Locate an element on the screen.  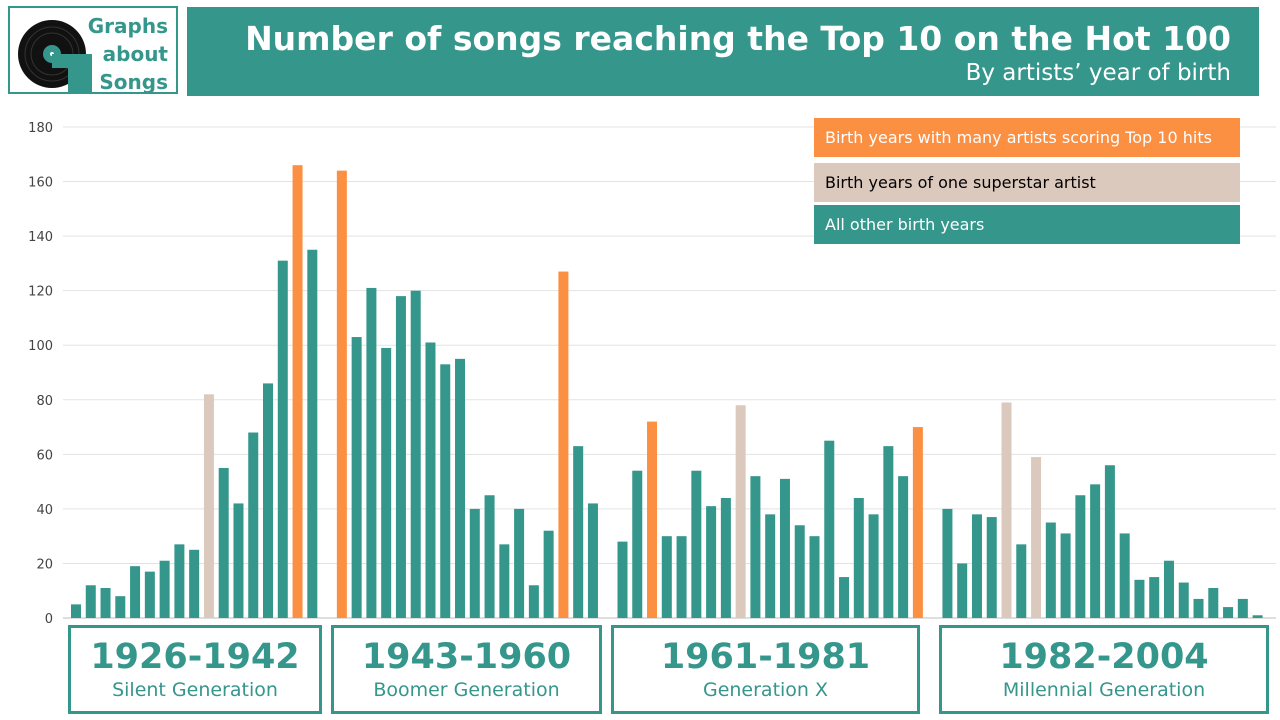
bar-1959 is located at coordinates (578, 532).